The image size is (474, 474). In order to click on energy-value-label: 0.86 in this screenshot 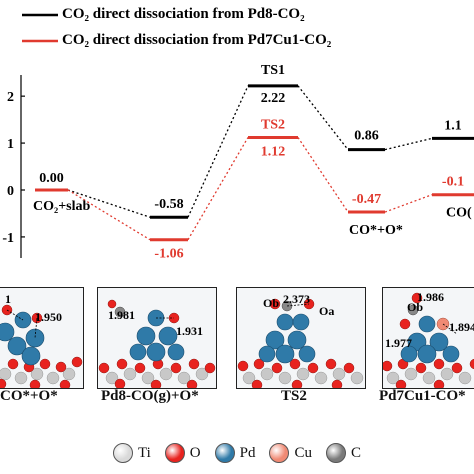, I will do `click(366, 136)`.